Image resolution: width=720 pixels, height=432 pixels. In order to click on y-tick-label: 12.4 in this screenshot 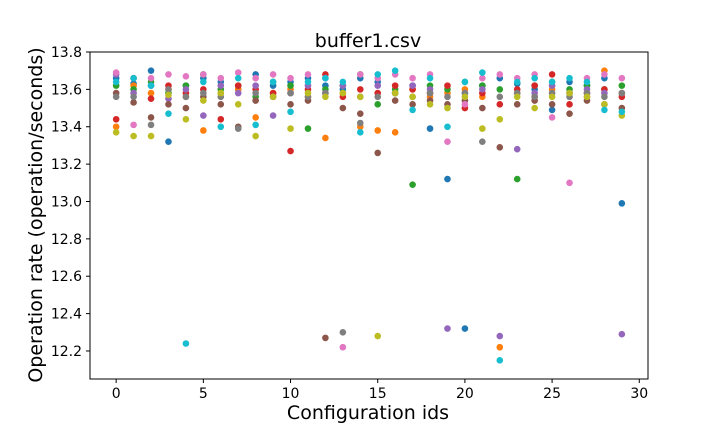, I will do `click(66, 315)`.